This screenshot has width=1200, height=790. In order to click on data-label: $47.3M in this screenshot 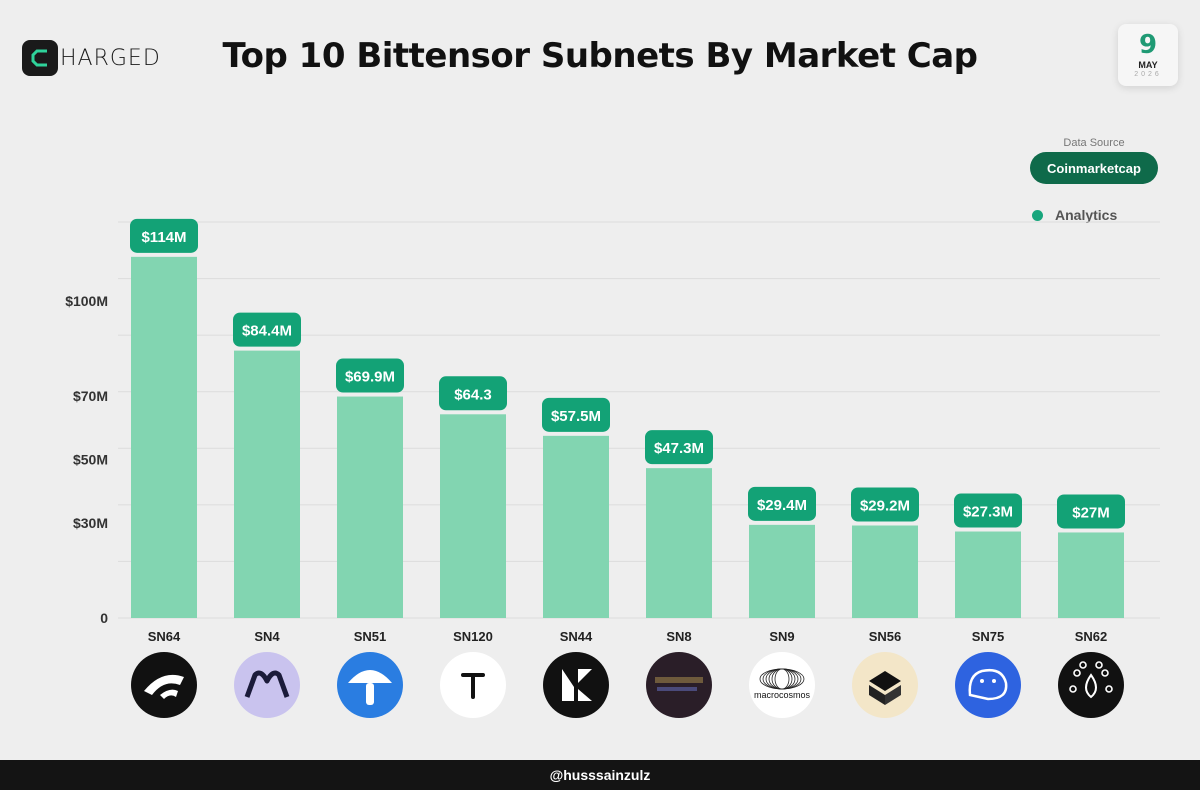, I will do `click(679, 448)`.